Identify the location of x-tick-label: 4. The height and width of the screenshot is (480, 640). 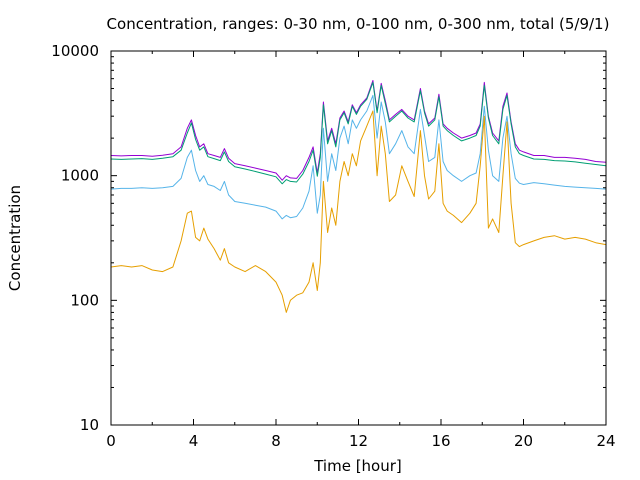
(194, 441).